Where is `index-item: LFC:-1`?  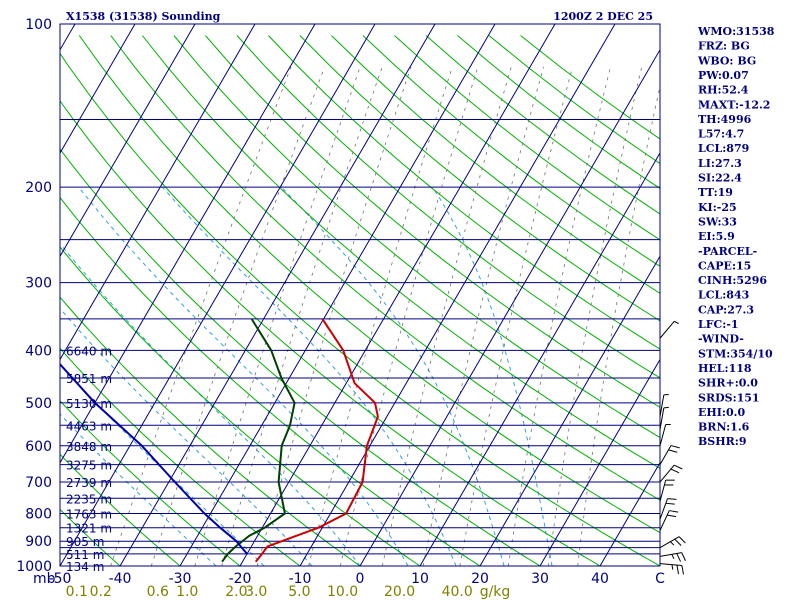 index-item: LFC:-1 is located at coordinates (718, 324).